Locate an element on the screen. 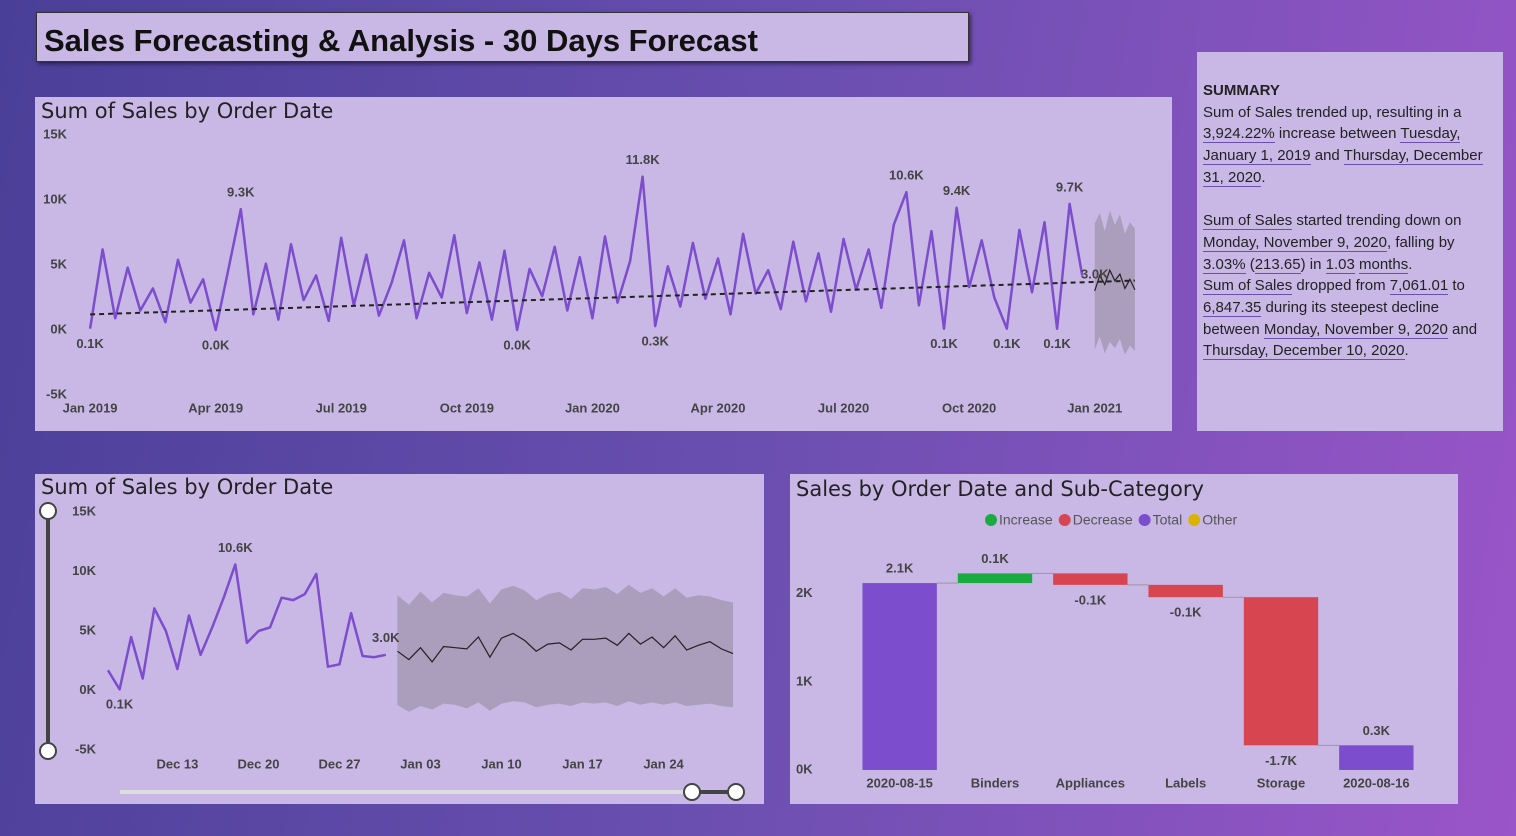 The width and height of the screenshot is (1516, 836). summary-text: increase between is located at coordinates (1337, 134).